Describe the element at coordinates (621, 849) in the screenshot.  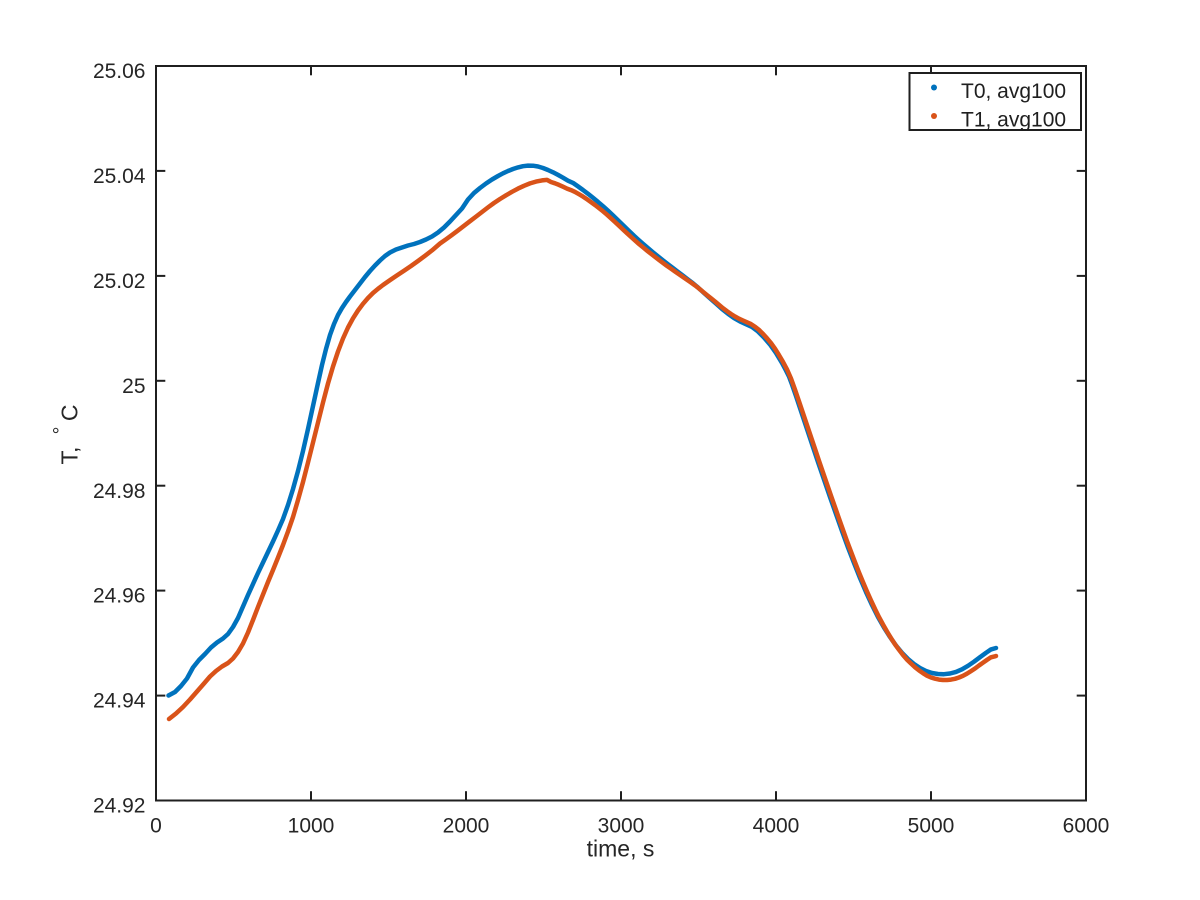
I see `svg-text: time, s` at that location.